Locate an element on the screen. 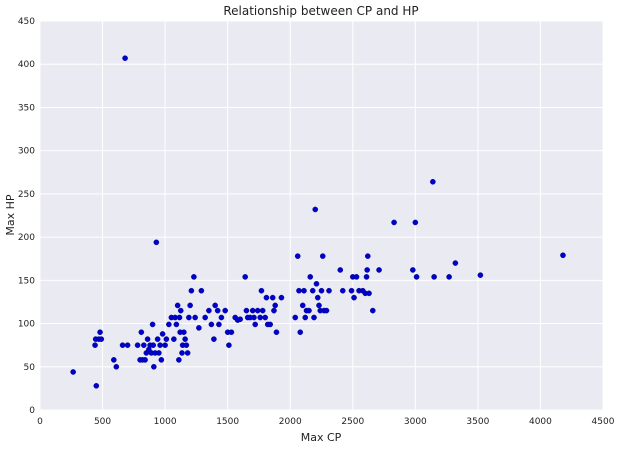 Image resolution: width=622 pixels, height=449 pixels. x-tick-label: 4500 is located at coordinates (603, 422).